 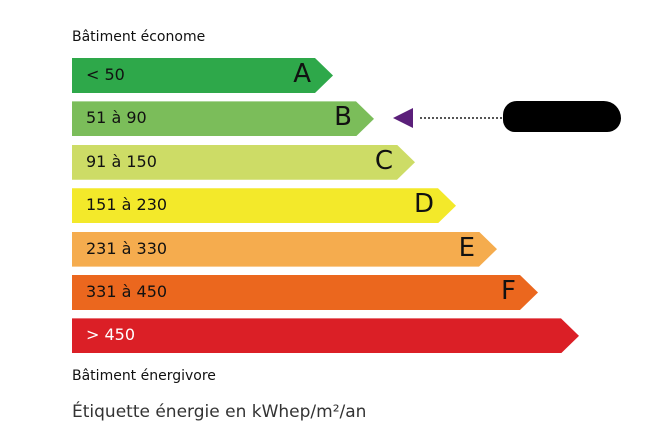 What do you see at coordinates (508, 291) in the screenshot?
I see `class-letter: F` at bounding box center [508, 291].